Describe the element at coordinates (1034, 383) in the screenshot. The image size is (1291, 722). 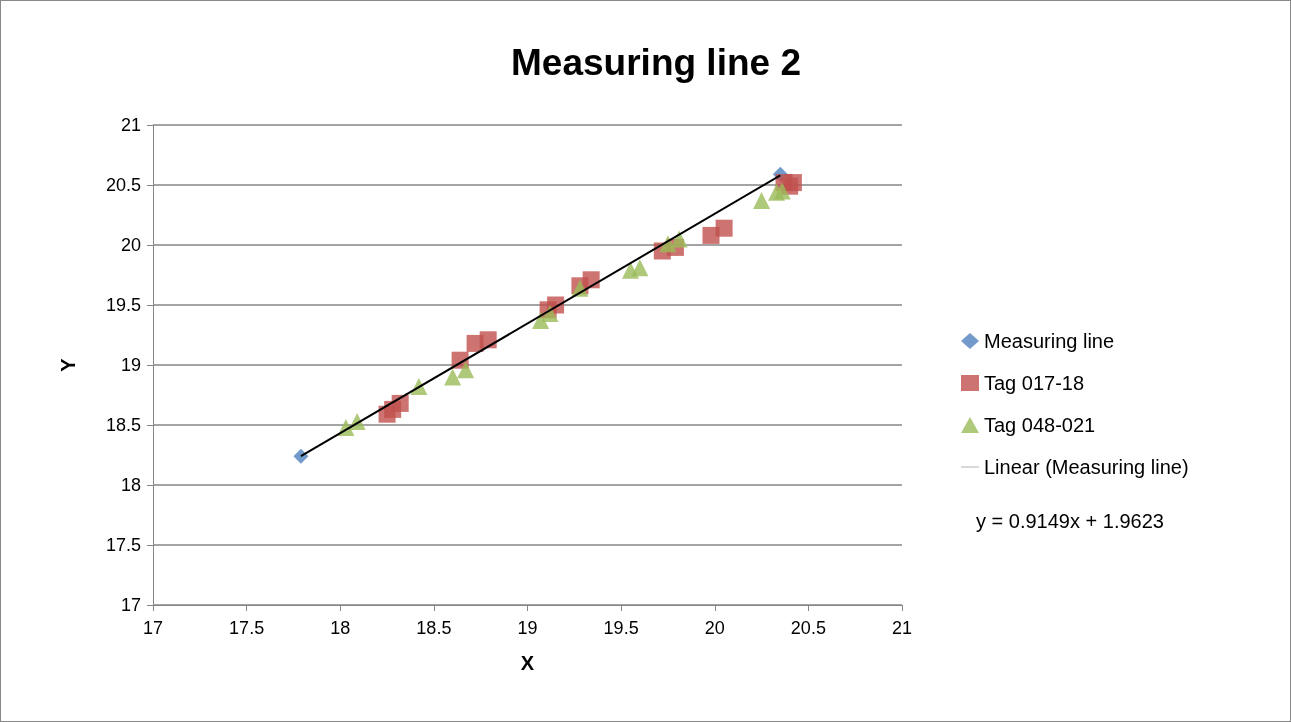
I see `legend-label: Tag 017-18` at that location.